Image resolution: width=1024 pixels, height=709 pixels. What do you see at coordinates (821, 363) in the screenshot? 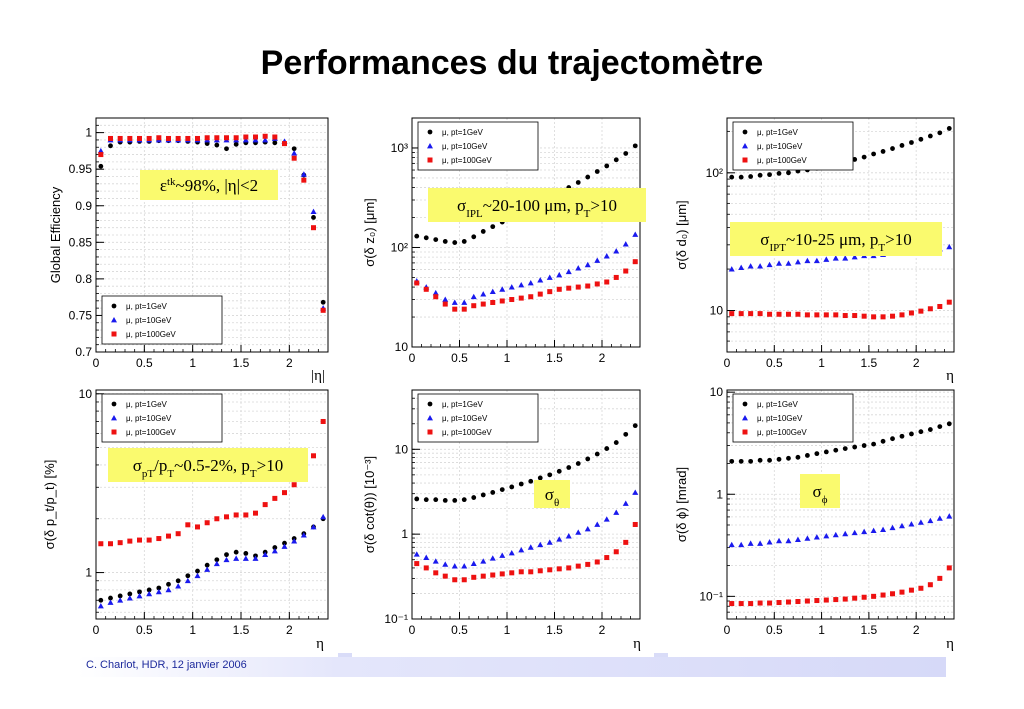
I see `x-tick-label: 1` at bounding box center [821, 363].